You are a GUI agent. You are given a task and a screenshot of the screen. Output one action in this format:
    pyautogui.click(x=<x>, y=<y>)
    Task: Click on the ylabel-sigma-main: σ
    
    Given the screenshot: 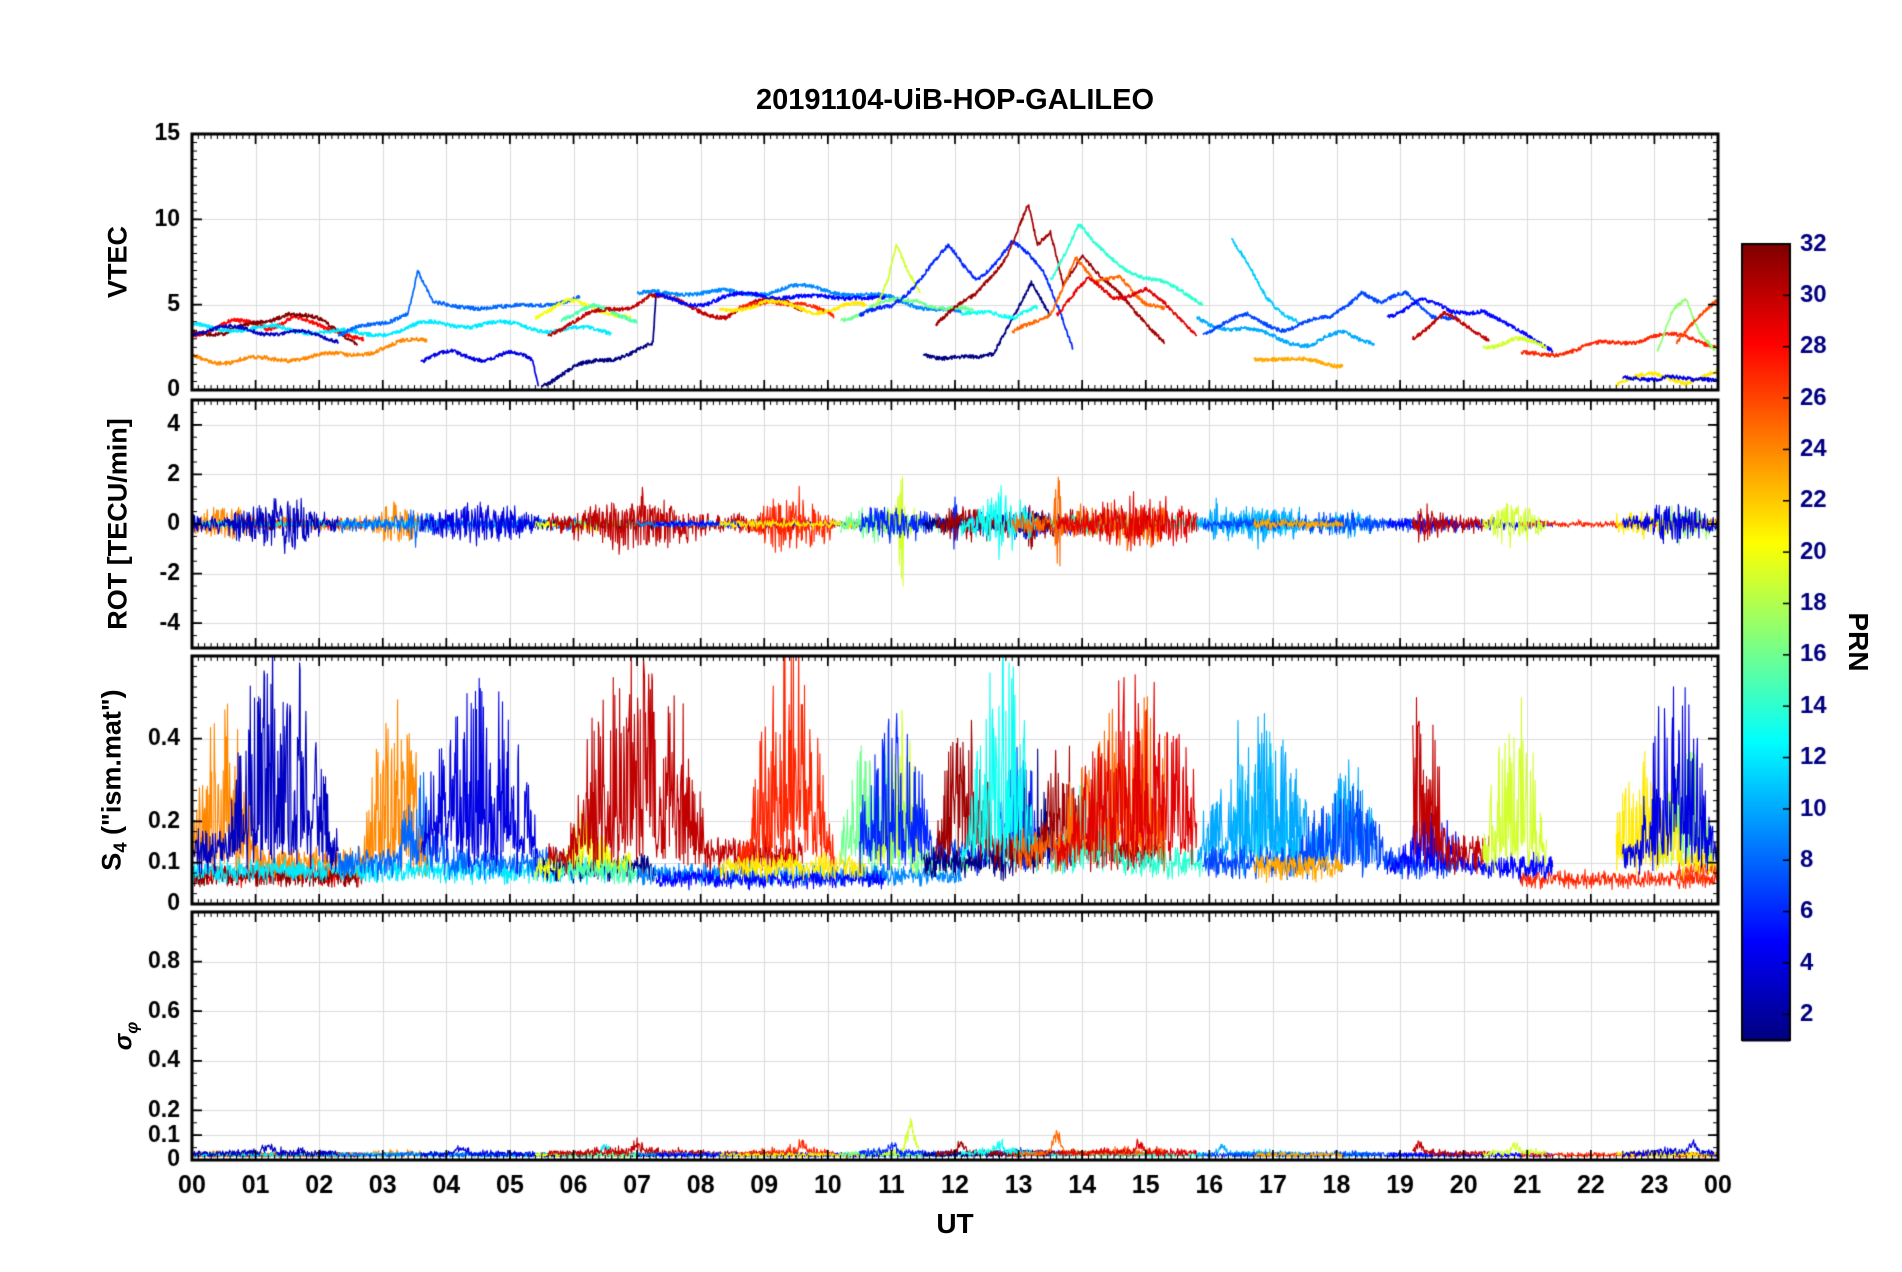 What is the action you would take?
    pyautogui.click(x=123, y=1042)
    